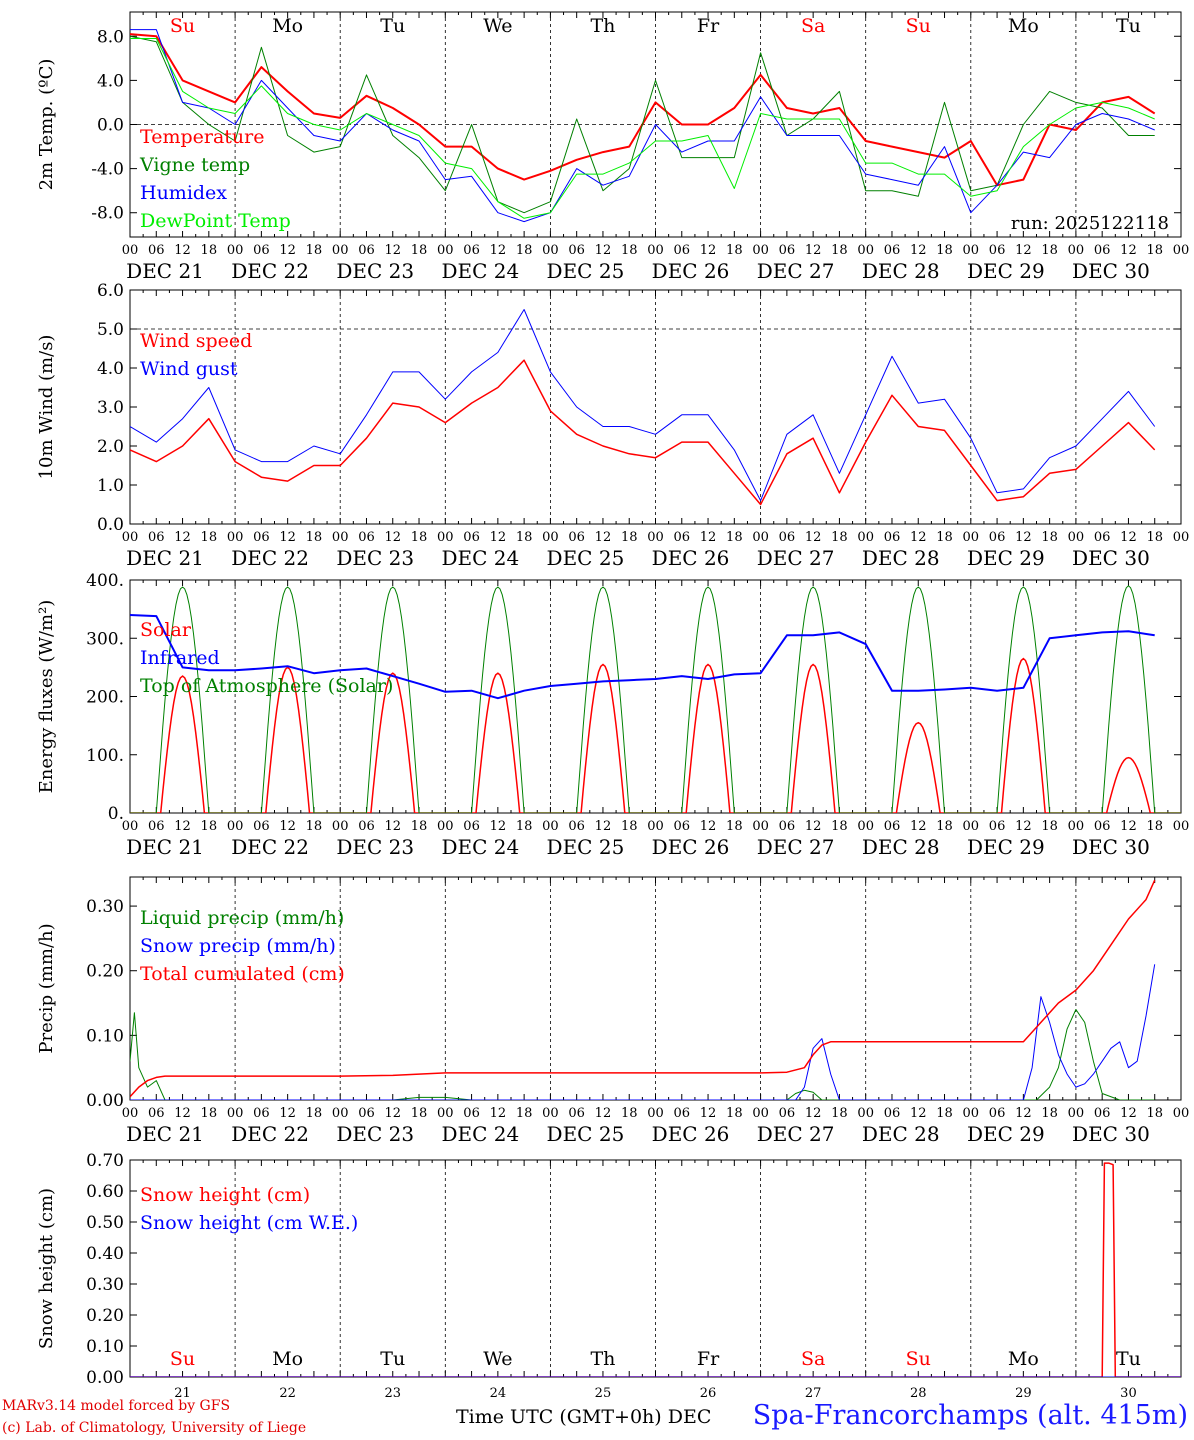 This screenshot has width=1194, height=1440. Describe the element at coordinates (105, 639) in the screenshot. I see `y-tick-label: 300.` at that location.